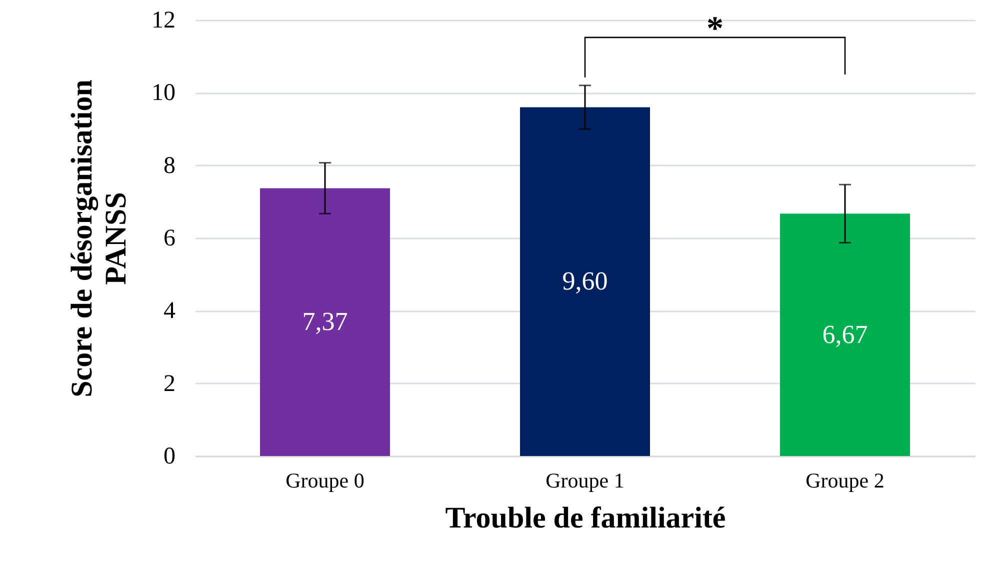  What do you see at coordinates (170, 457) in the screenshot?
I see `y-tick-label: 0` at bounding box center [170, 457].